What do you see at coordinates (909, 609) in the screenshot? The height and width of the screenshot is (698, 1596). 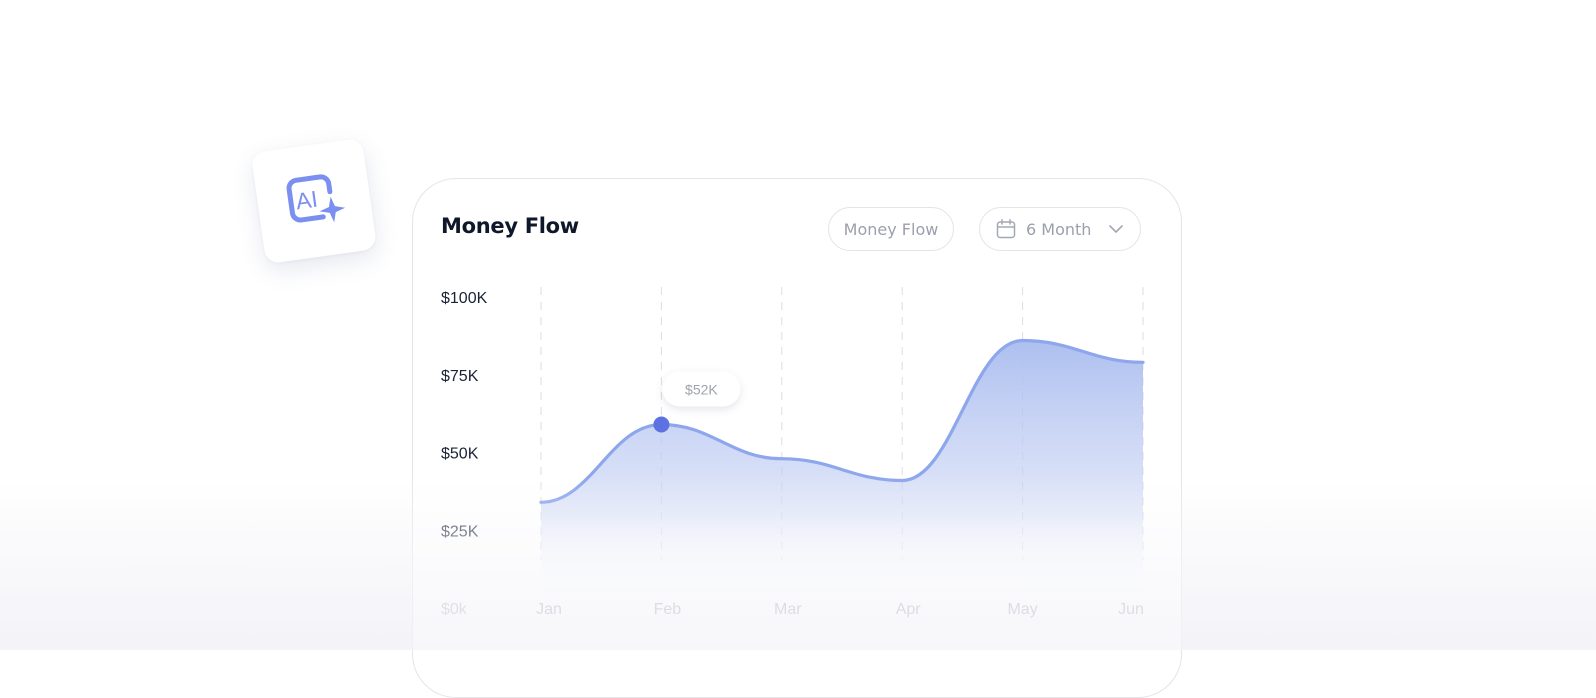 I see `x-tick-label-apr: Apr` at bounding box center [909, 609].